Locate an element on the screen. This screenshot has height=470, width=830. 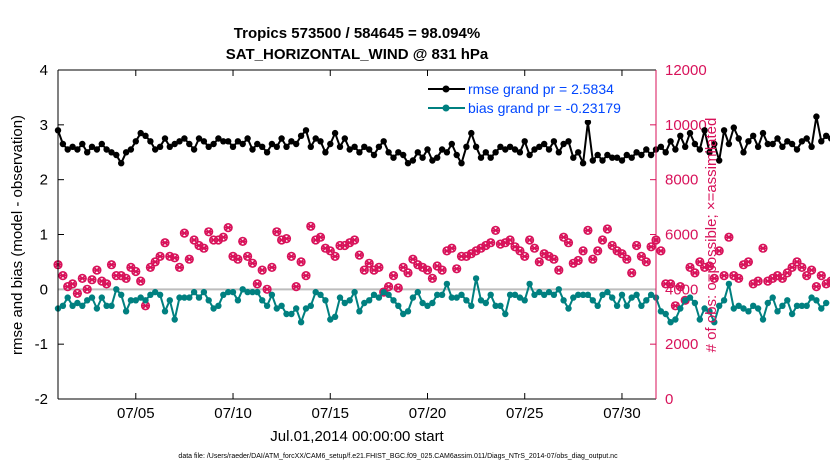
left-y-tick-label: -1 is located at coordinates (41, 344).